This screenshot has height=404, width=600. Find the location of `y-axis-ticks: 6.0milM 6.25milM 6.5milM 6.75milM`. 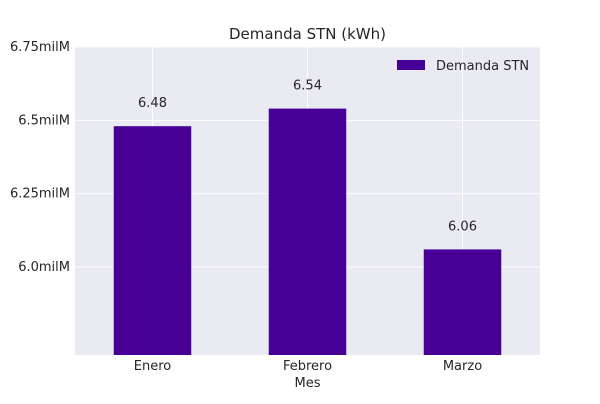

y-axis-ticks: 6.0milM 6.25milM 6.5milM 6.75milM is located at coordinates (40, 157).